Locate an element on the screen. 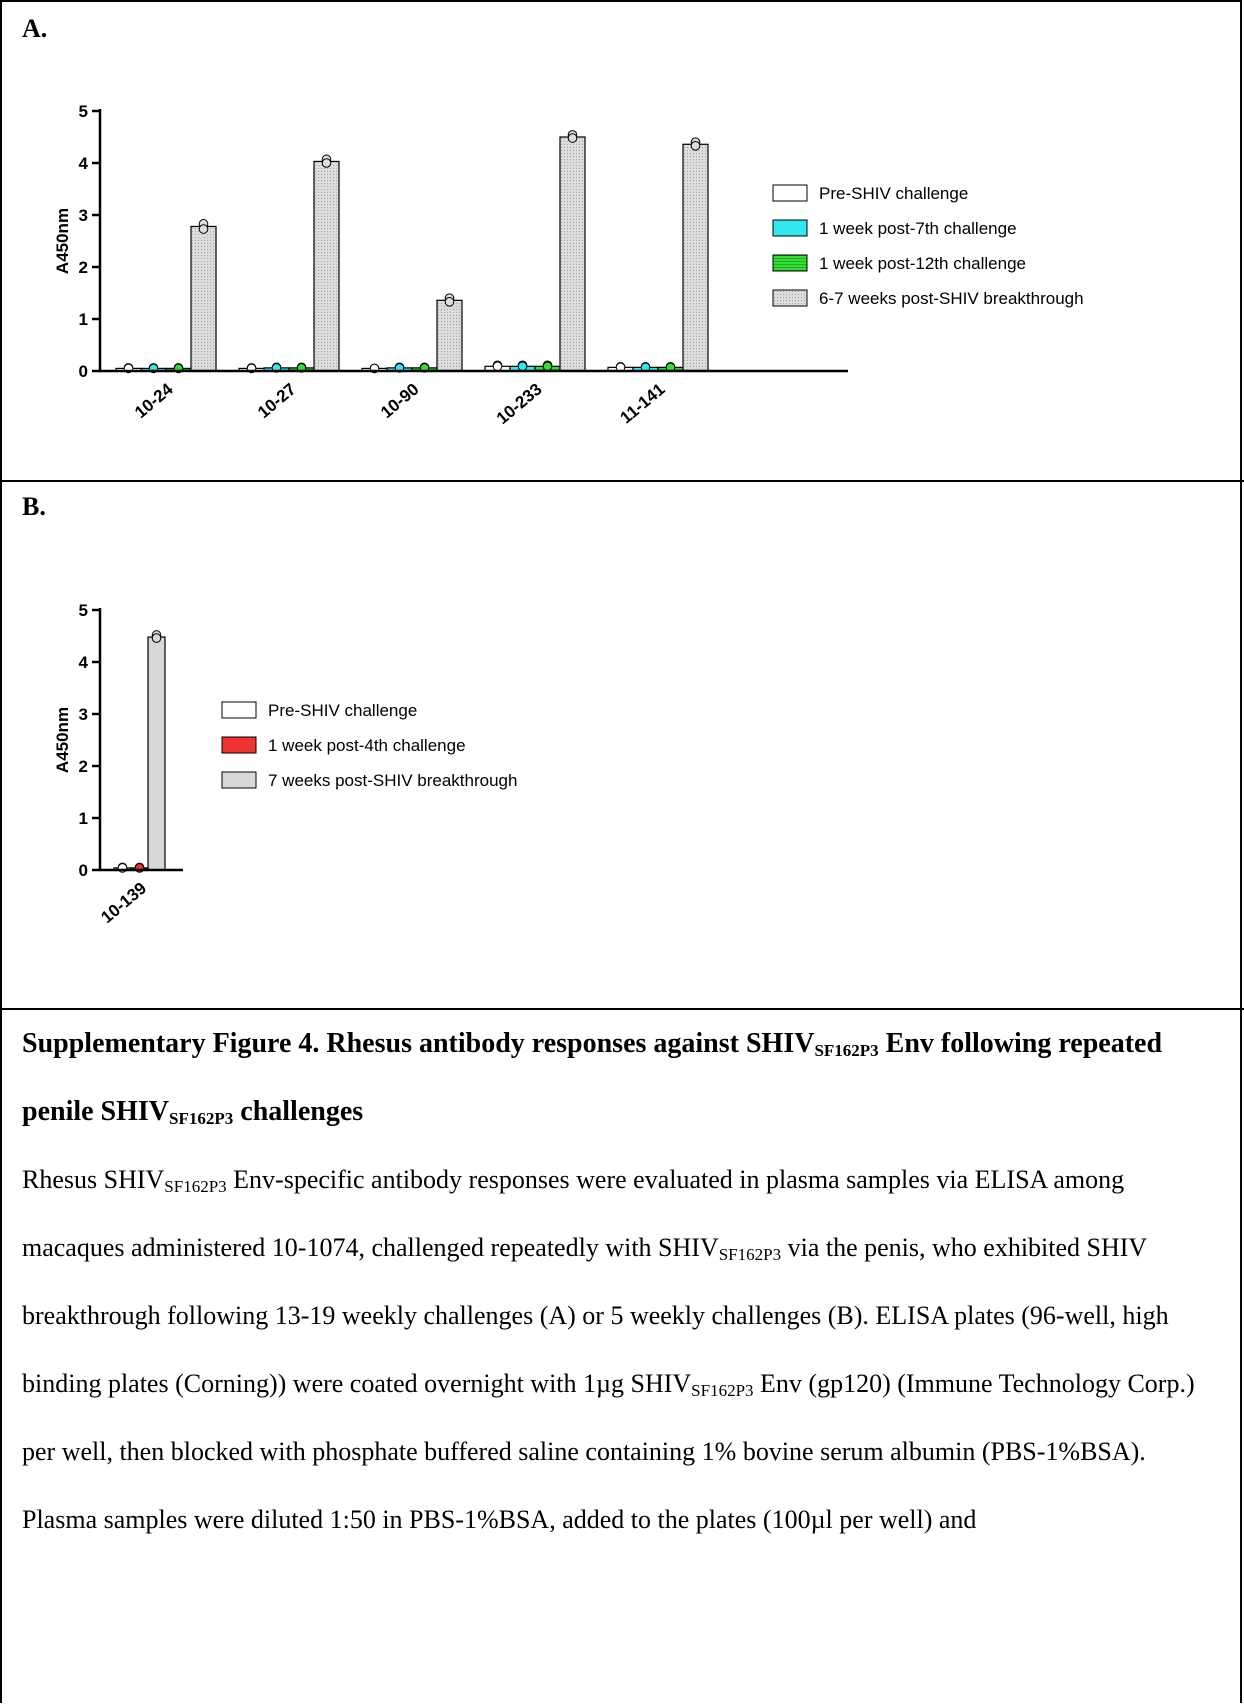 This screenshot has height=1705, width=1244. legend-label: 1 week post-7th challenge is located at coordinates (918, 228).